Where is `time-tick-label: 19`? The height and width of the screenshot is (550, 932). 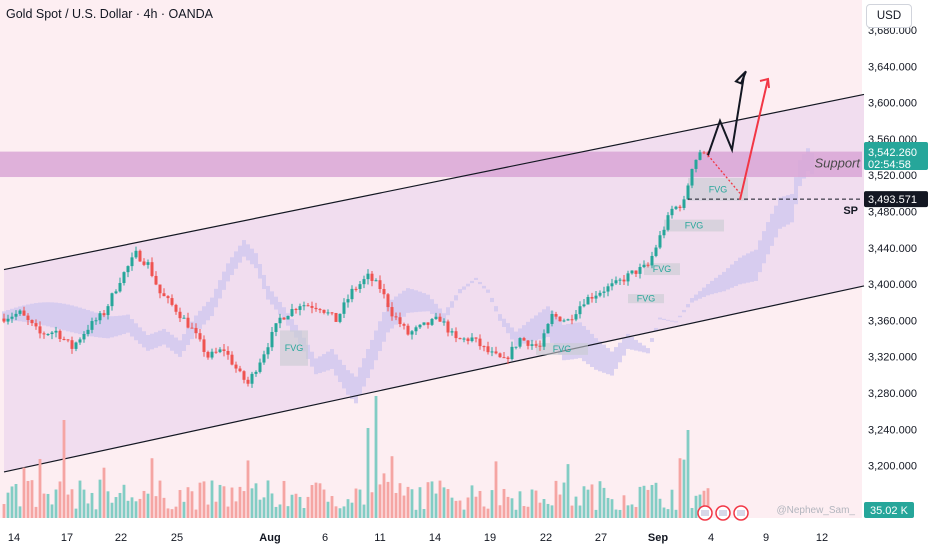
time-tick-label: 19 is located at coordinates (490, 538).